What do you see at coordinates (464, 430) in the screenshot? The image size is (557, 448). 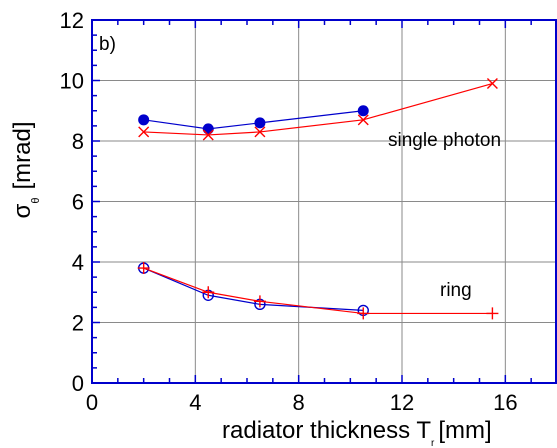 I see `x-axis-label-unit: [mm]` at bounding box center [464, 430].